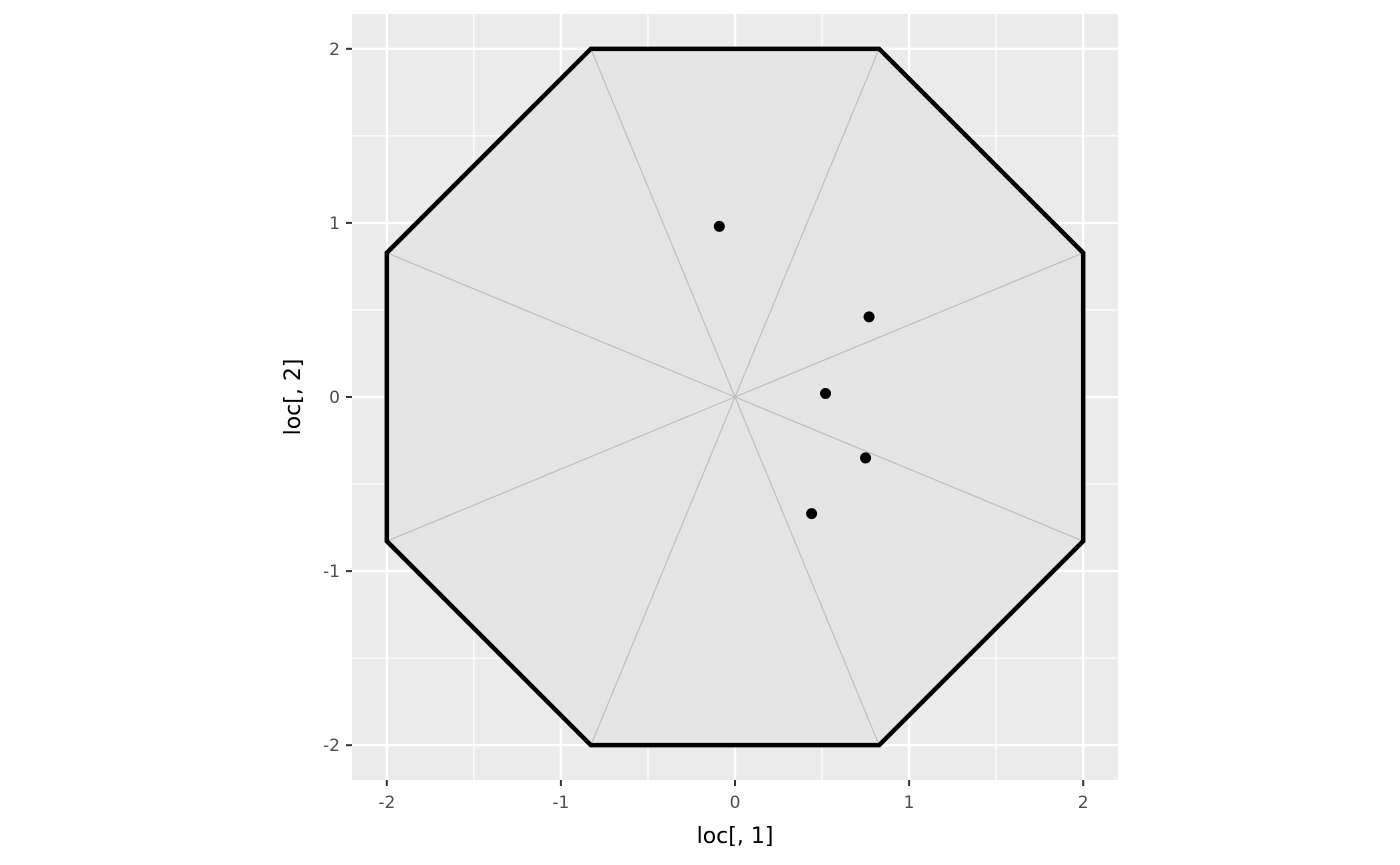  I want to click on x-tick-label: -2, so click(386, 803).